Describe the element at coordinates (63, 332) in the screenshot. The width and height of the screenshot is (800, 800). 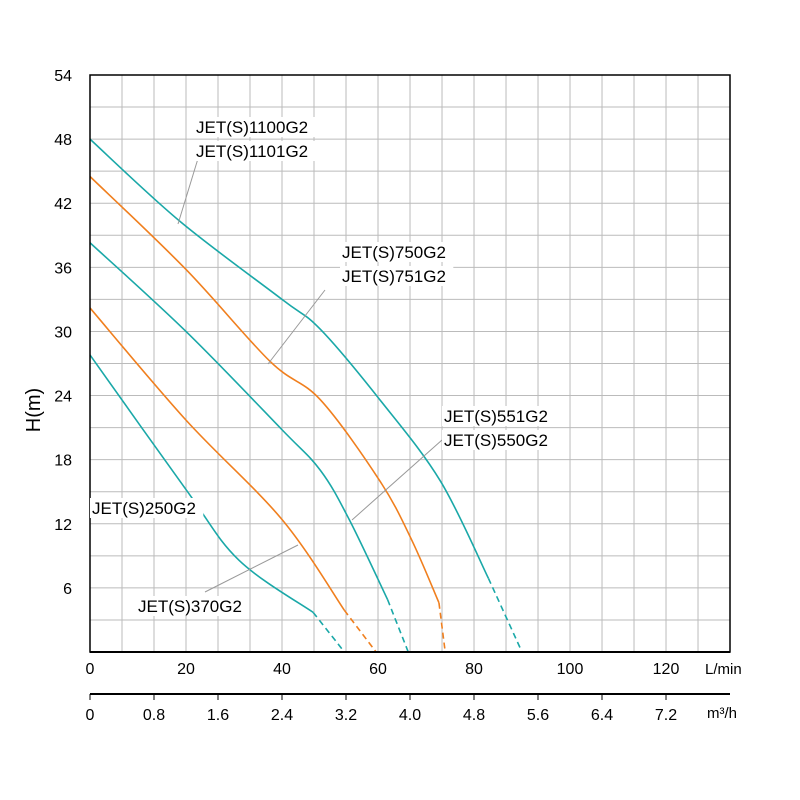
I see `y-tick-label: 30` at that location.